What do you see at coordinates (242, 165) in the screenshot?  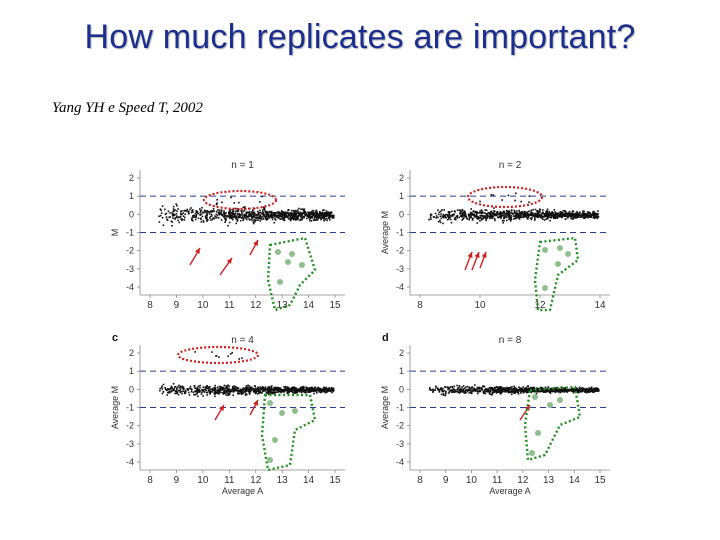 I see `replicate-count-label: n = 1` at bounding box center [242, 165].